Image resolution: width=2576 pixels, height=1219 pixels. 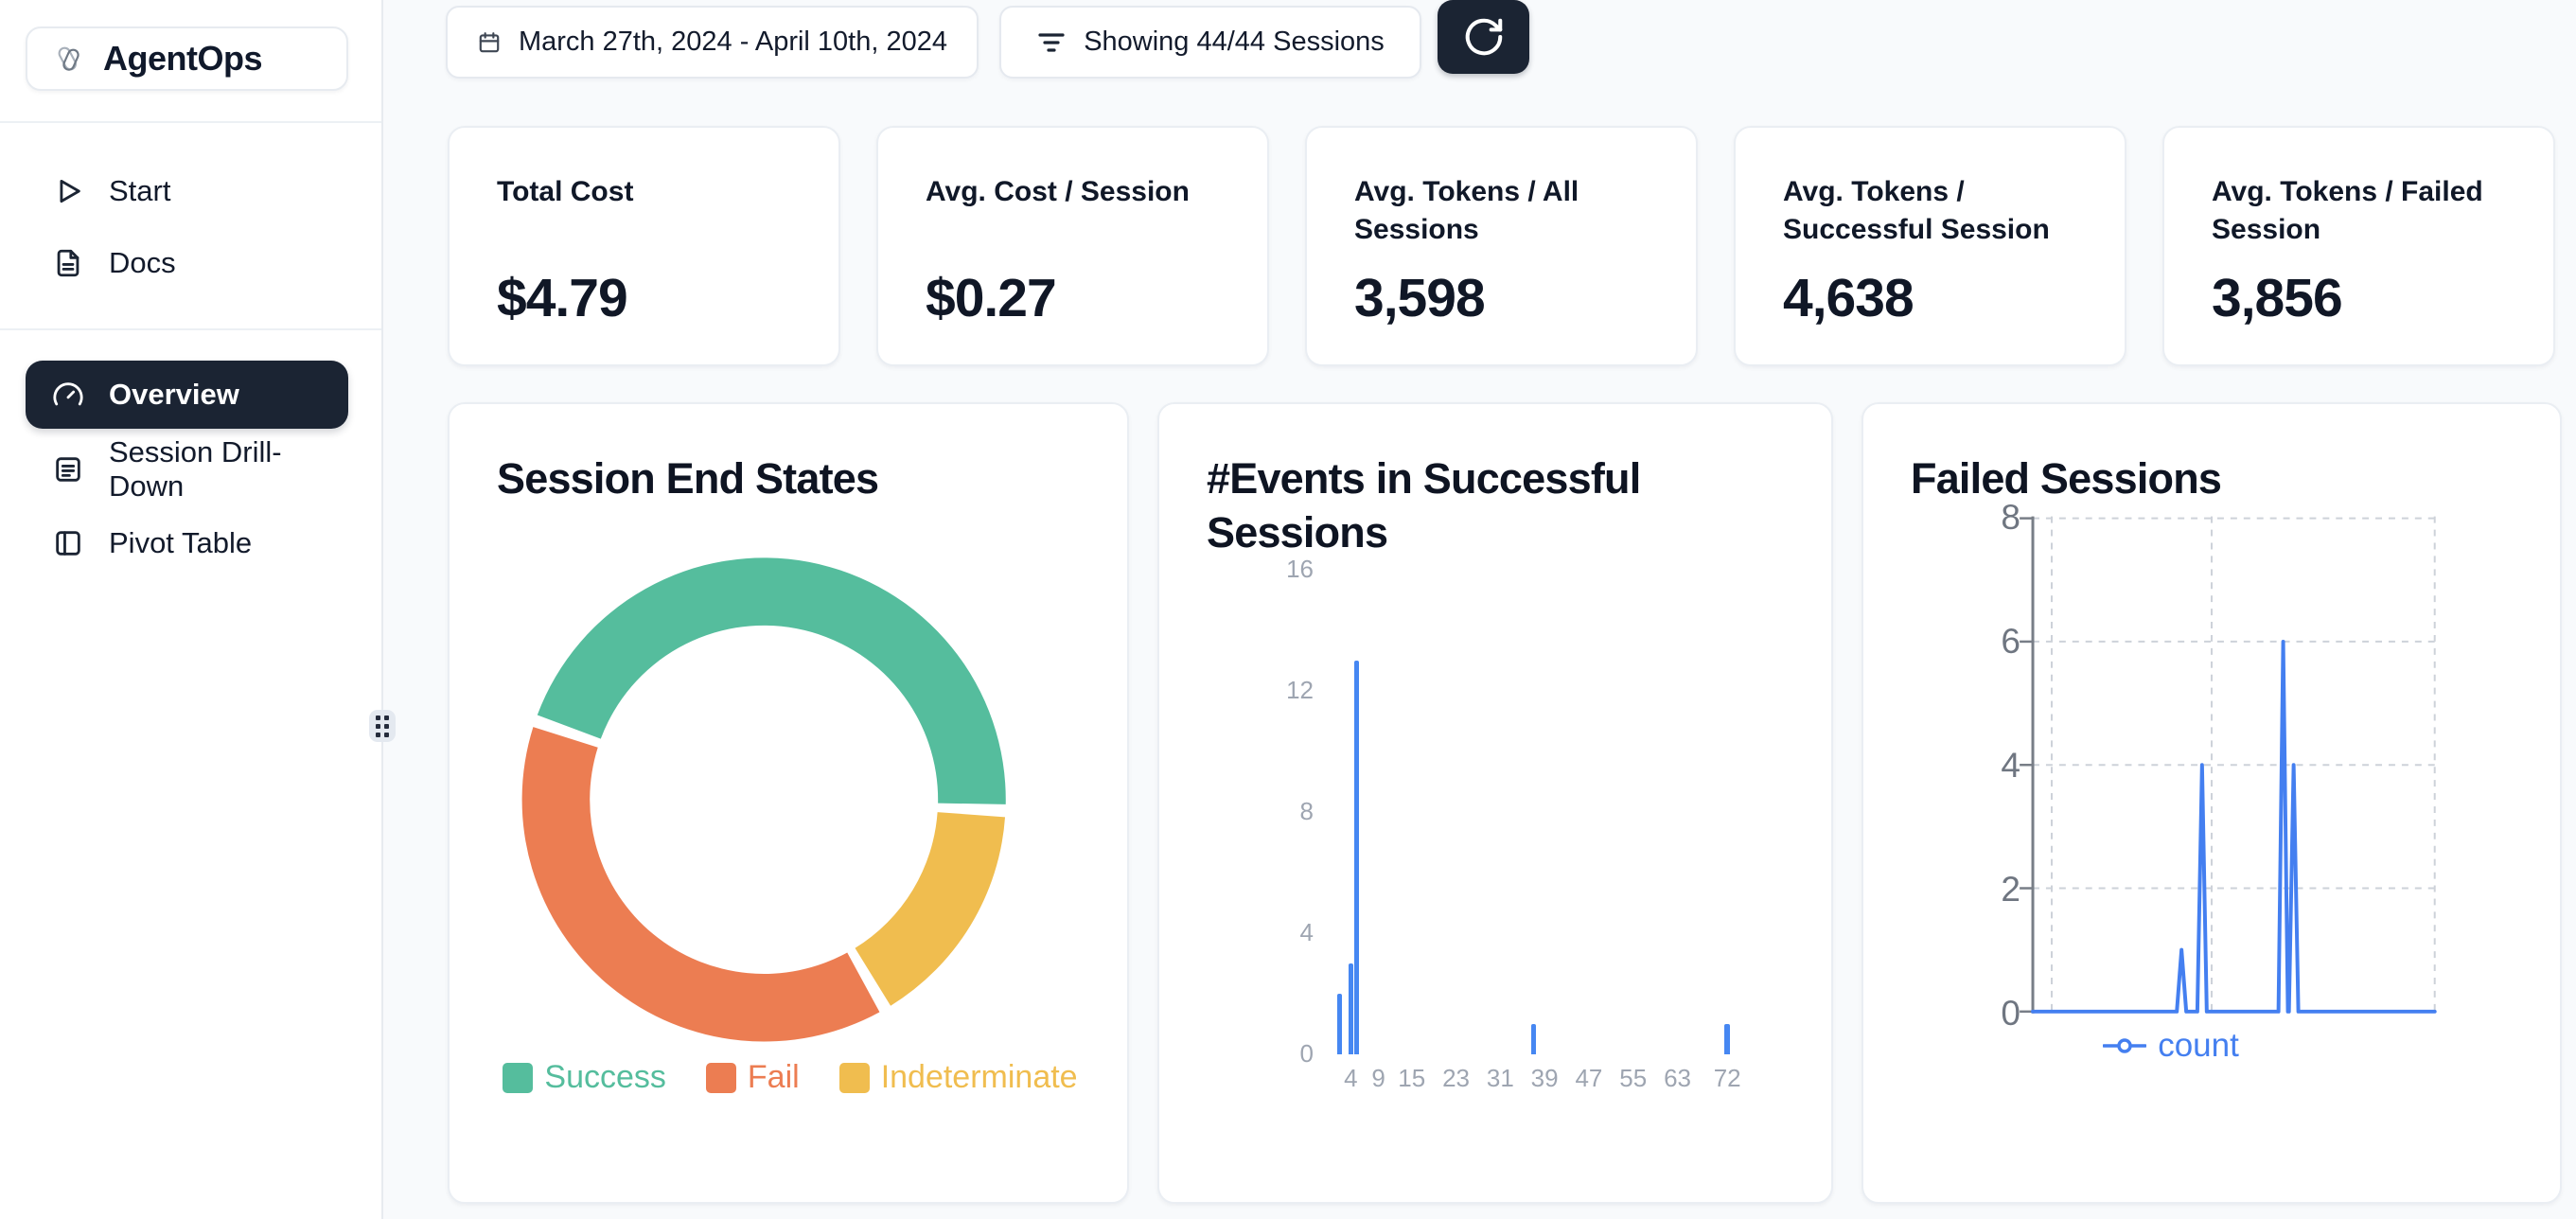 I want to click on rotate-cw-icon, so click(x=1483, y=37).